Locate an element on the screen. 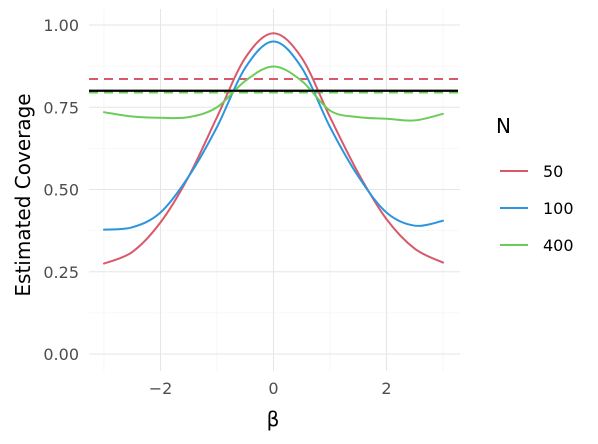 The height and width of the screenshot is (444, 598). y-tick-labels: 0.00 0.25 0.50 0.75 1.00 is located at coordinates (61, 190).